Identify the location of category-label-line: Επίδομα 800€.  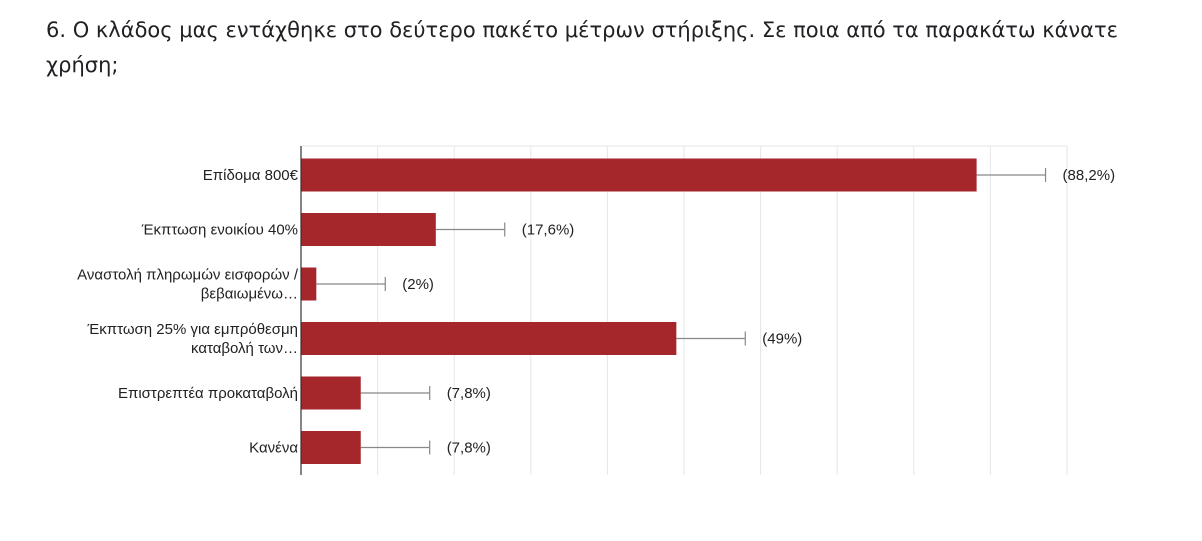
(251, 175).